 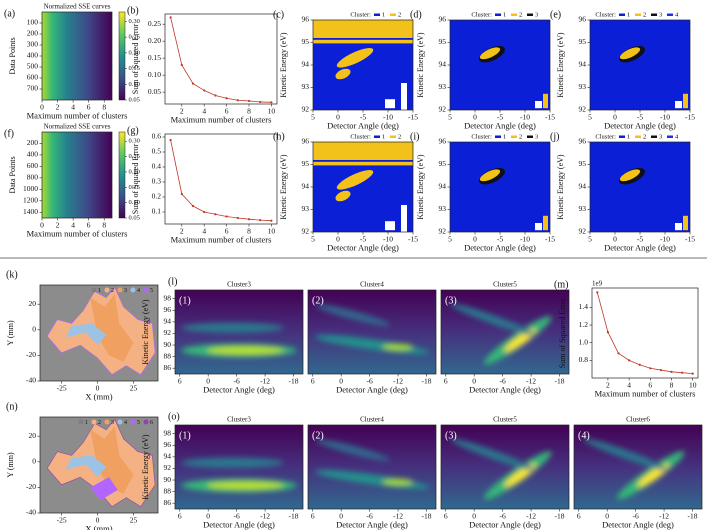 I want to click on y-tick-label: -40, so click(x=31, y=380).